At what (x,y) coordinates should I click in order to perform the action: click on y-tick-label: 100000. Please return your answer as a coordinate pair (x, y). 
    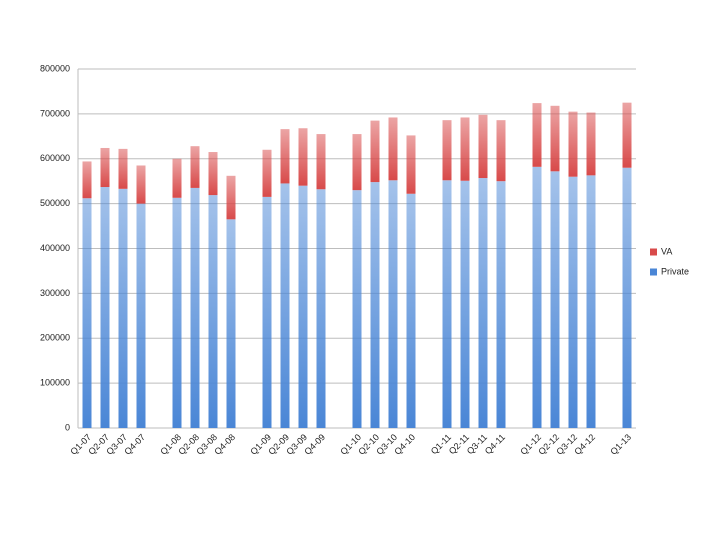
    Looking at the image, I should click on (55, 383).